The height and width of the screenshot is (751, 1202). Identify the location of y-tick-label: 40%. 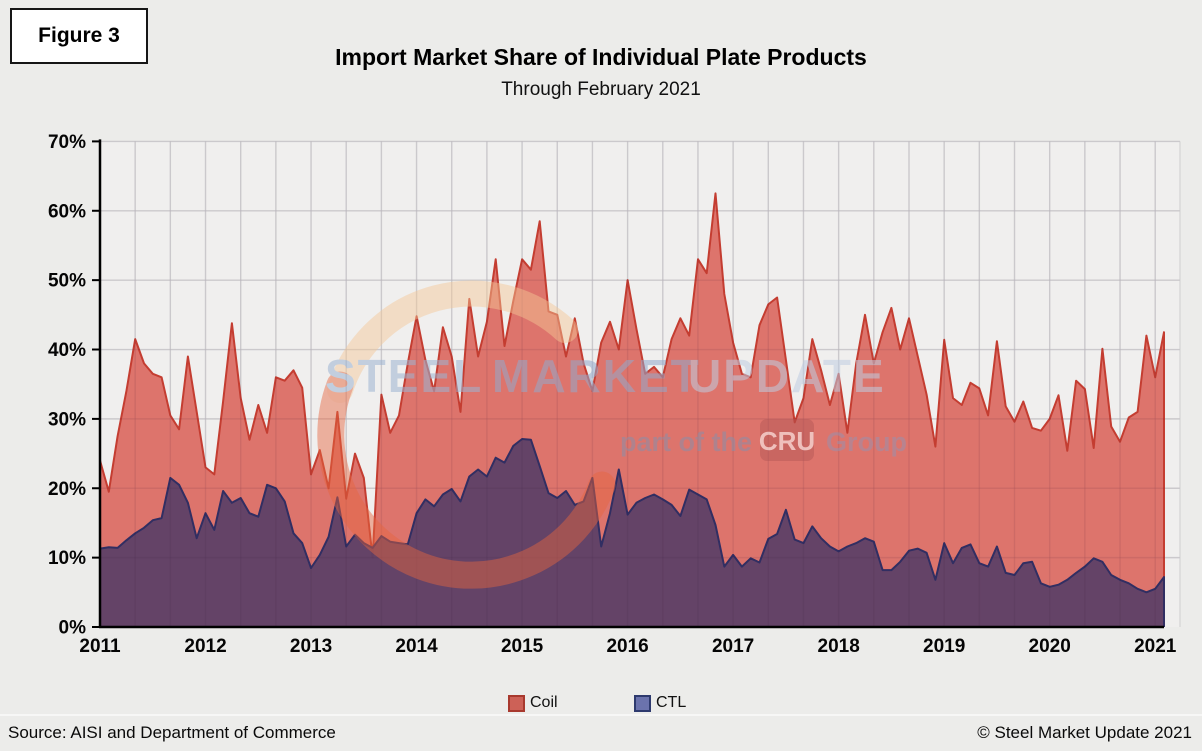
(67, 350).